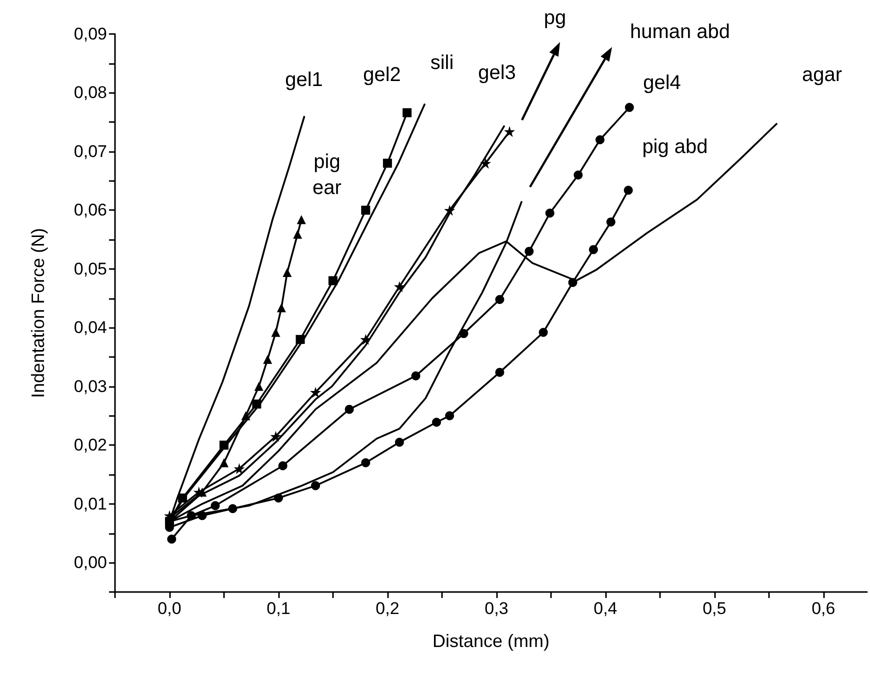 This screenshot has height=682, width=870. What do you see at coordinates (170, 608) in the screenshot?
I see `x-tick-label: 0,0` at bounding box center [170, 608].